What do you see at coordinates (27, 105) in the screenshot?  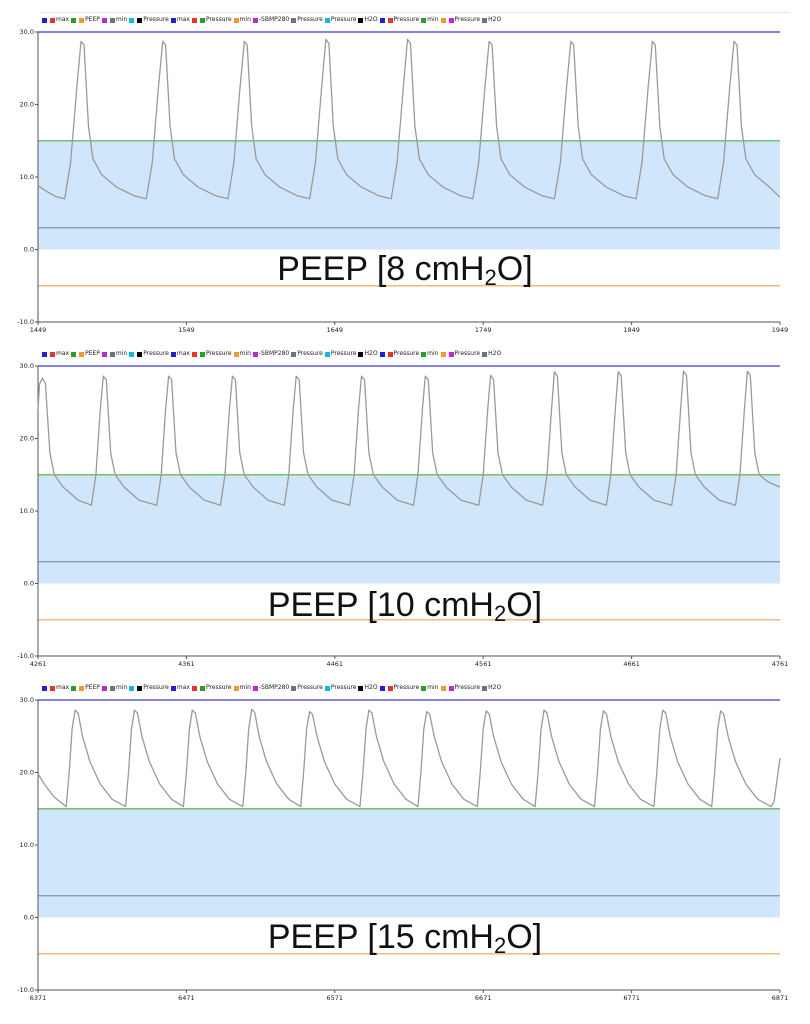 I see `y-tick-label: 20.0` at bounding box center [27, 105].